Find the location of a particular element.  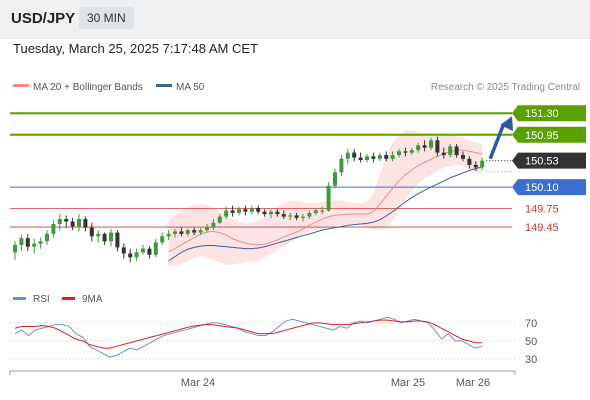

level-tag-151.30 is located at coordinates (549, 113).